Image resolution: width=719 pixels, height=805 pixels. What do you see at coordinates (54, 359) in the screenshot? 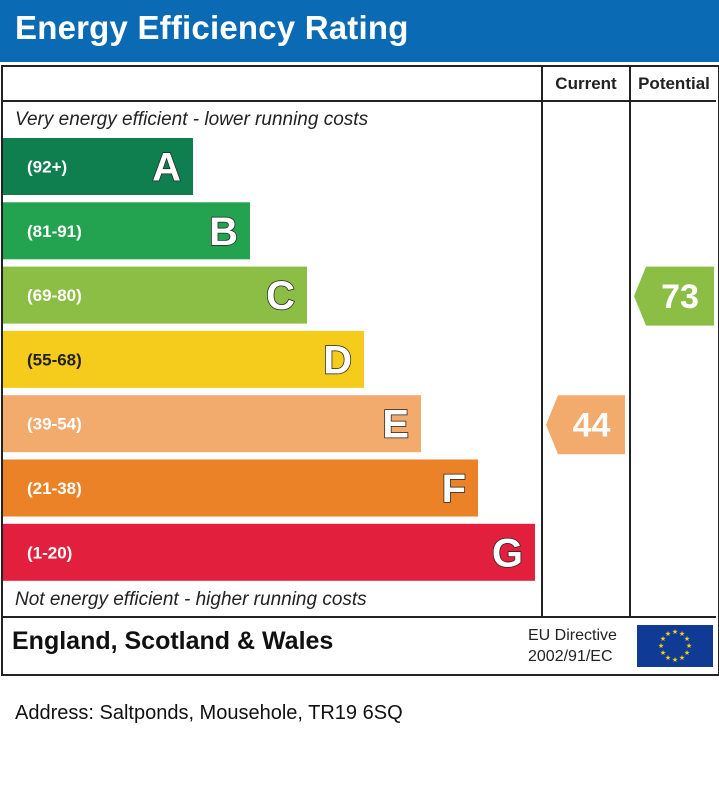
I see `band-d-range: (55-68)` at bounding box center [54, 359].